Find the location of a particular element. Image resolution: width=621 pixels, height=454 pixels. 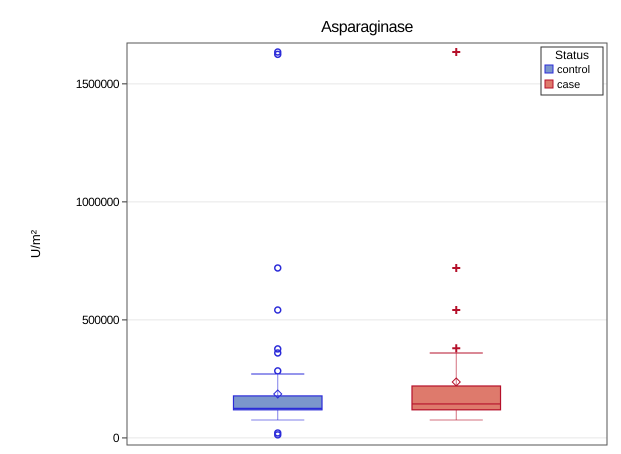

y-tick-label: 1500000 is located at coordinates (98, 84).